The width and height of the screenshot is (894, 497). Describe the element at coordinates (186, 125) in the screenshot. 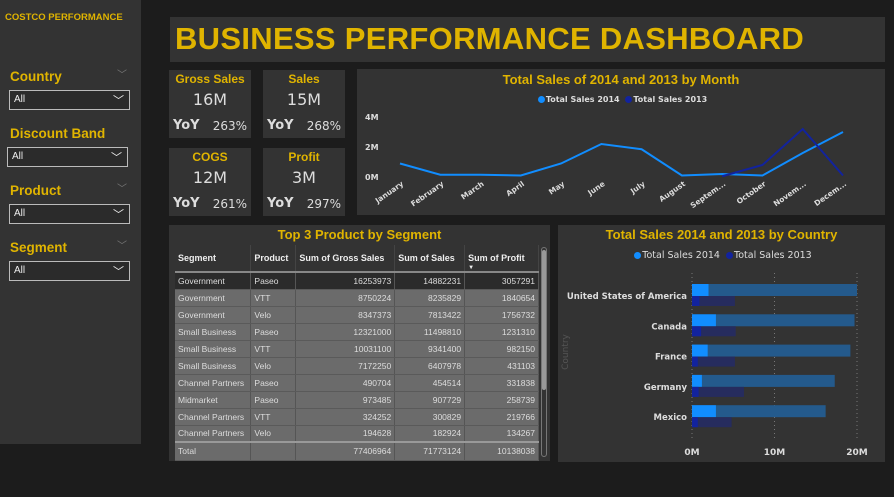

I see `kpi-yoy-label: YoY` at that location.